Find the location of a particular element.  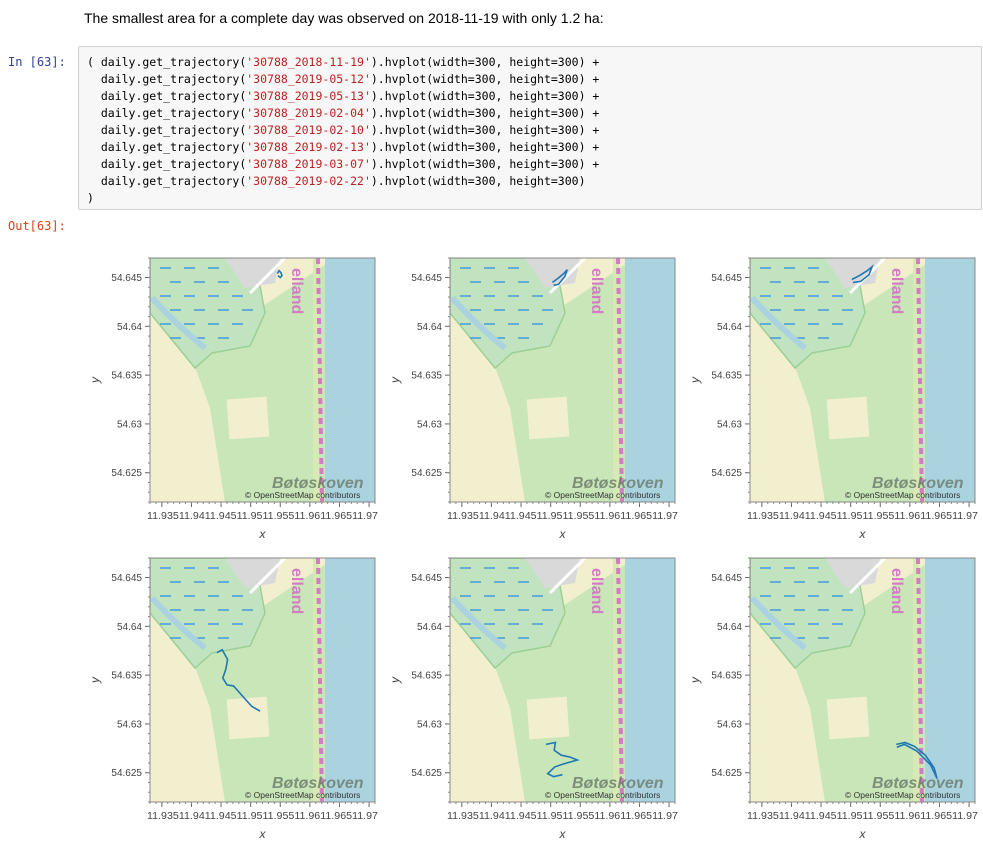

output-prompt: Out[63]: is located at coordinates (37, 226).